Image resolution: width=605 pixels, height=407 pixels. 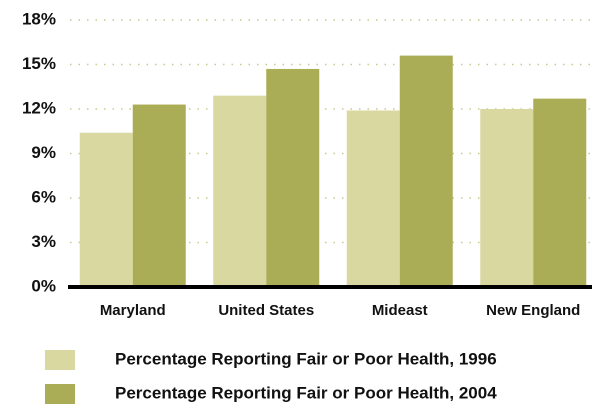 I want to click on y-tick-label: 9%, so click(x=43, y=152).